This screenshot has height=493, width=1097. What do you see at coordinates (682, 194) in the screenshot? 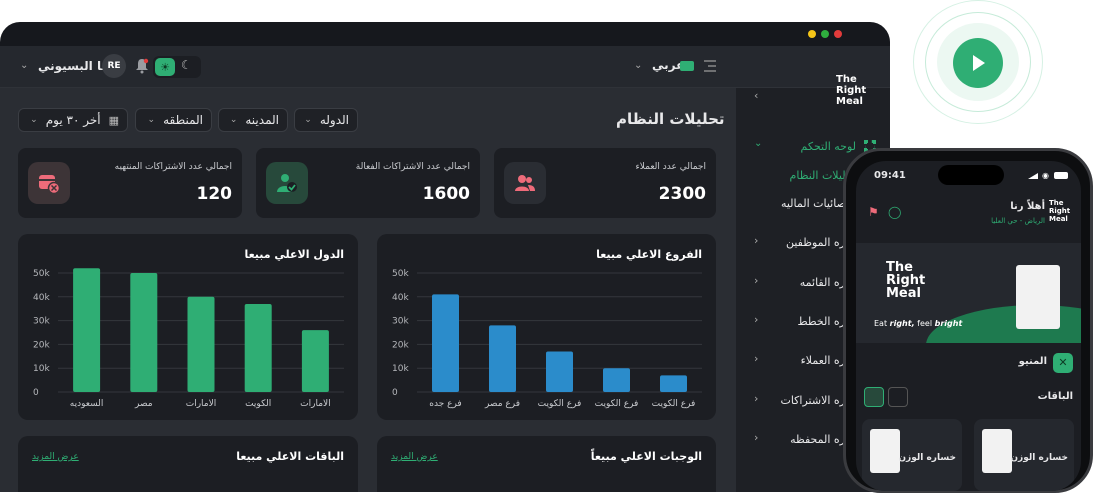
I see `stat-value: 2300` at bounding box center [682, 194].